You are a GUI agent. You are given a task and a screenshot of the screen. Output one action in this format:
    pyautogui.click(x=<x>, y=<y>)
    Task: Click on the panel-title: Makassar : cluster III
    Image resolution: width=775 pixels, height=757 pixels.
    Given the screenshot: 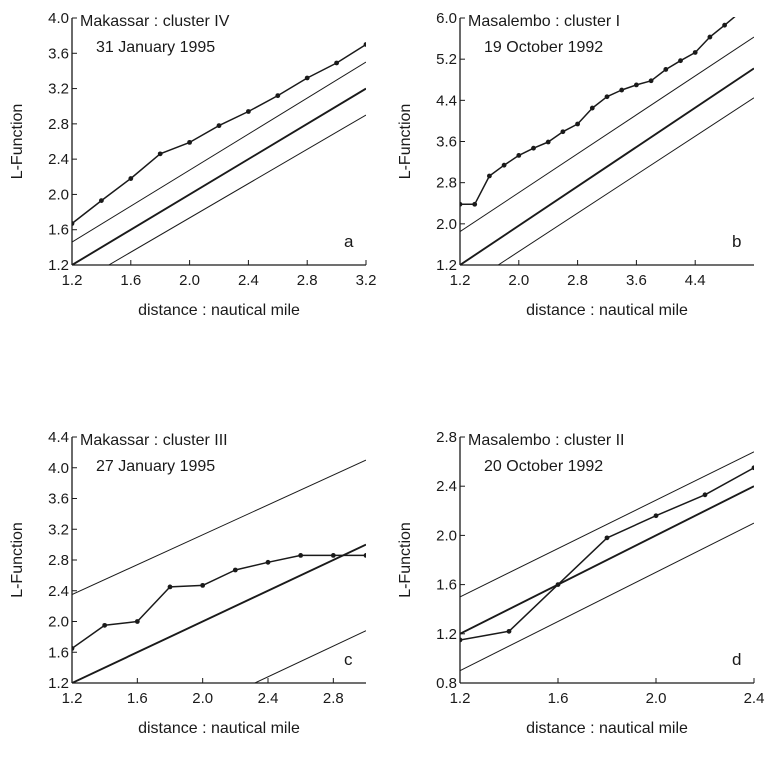 What is the action you would take?
    pyautogui.click(x=154, y=440)
    